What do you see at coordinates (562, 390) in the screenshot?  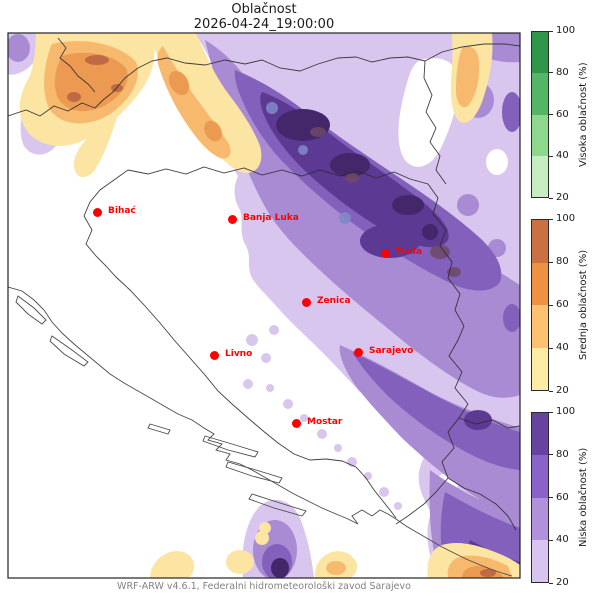 I see `colorbar-srednja-ticklabel: 20` at bounding box center [562, 390].